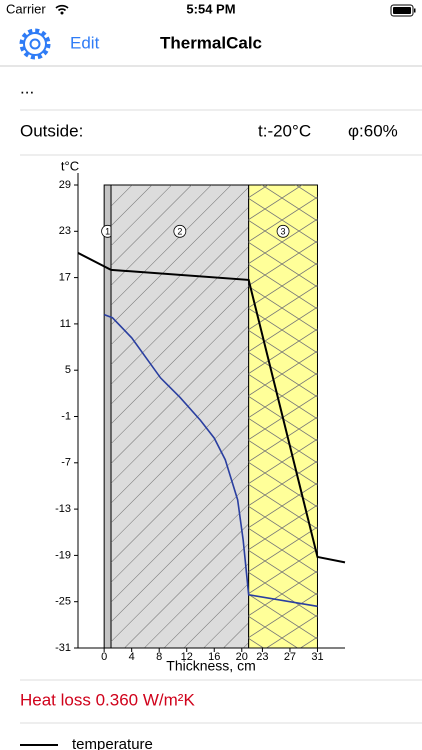 The height and width of the screenshot is (750, 422). I want to click on y-axis-label: t°C, so click(70, 165).